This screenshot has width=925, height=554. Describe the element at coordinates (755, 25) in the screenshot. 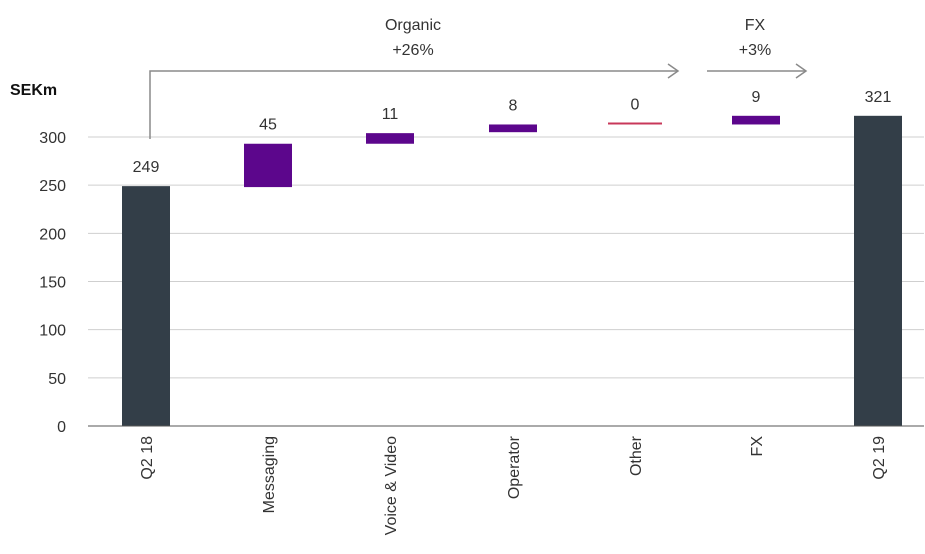

I see `fx-annotation-title: FX` at that location.